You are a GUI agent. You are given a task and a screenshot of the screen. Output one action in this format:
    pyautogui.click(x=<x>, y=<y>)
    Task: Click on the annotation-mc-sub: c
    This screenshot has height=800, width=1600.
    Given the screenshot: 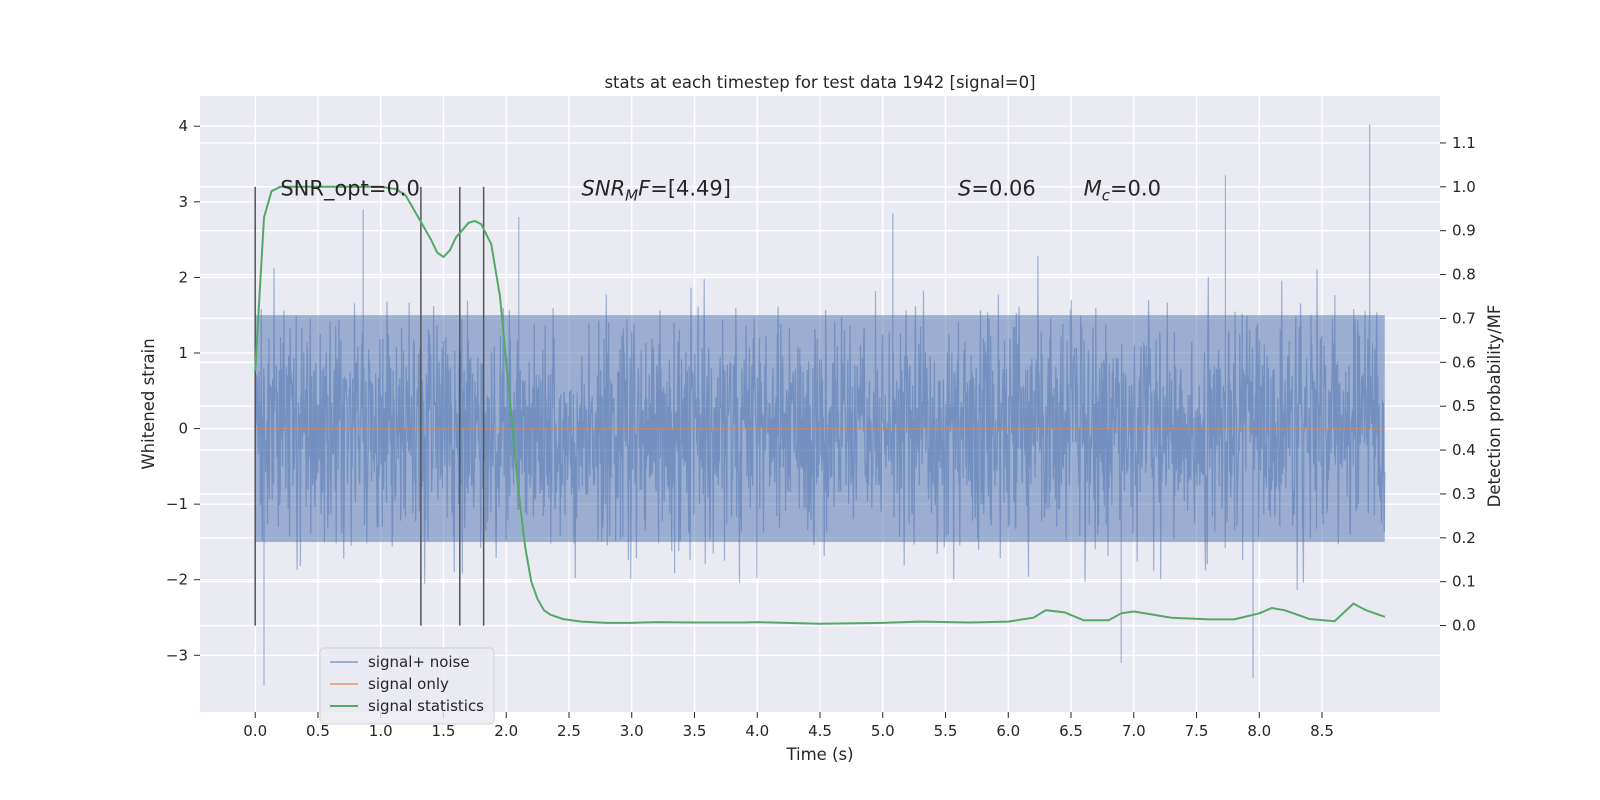 What is the action you would take?
    pyautogui.click(x=1106, y=196)
    